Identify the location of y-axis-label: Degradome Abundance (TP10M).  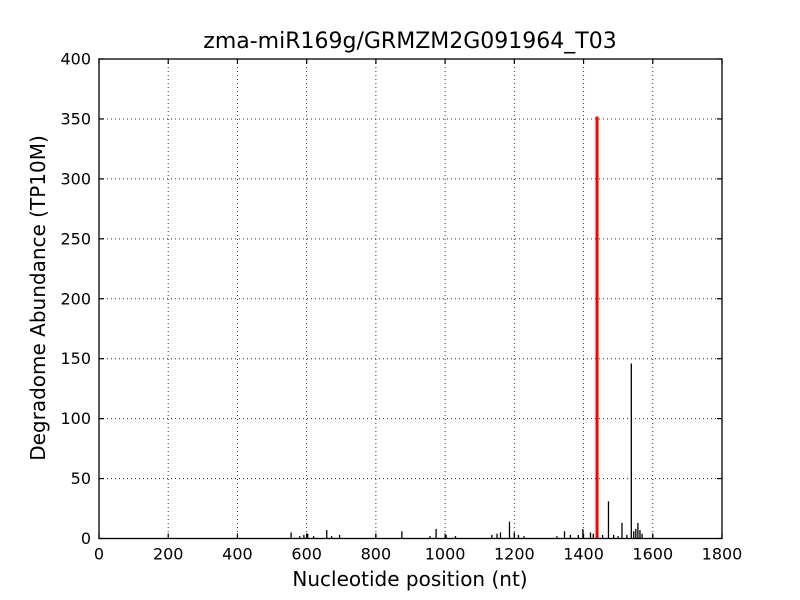
(38, 298).